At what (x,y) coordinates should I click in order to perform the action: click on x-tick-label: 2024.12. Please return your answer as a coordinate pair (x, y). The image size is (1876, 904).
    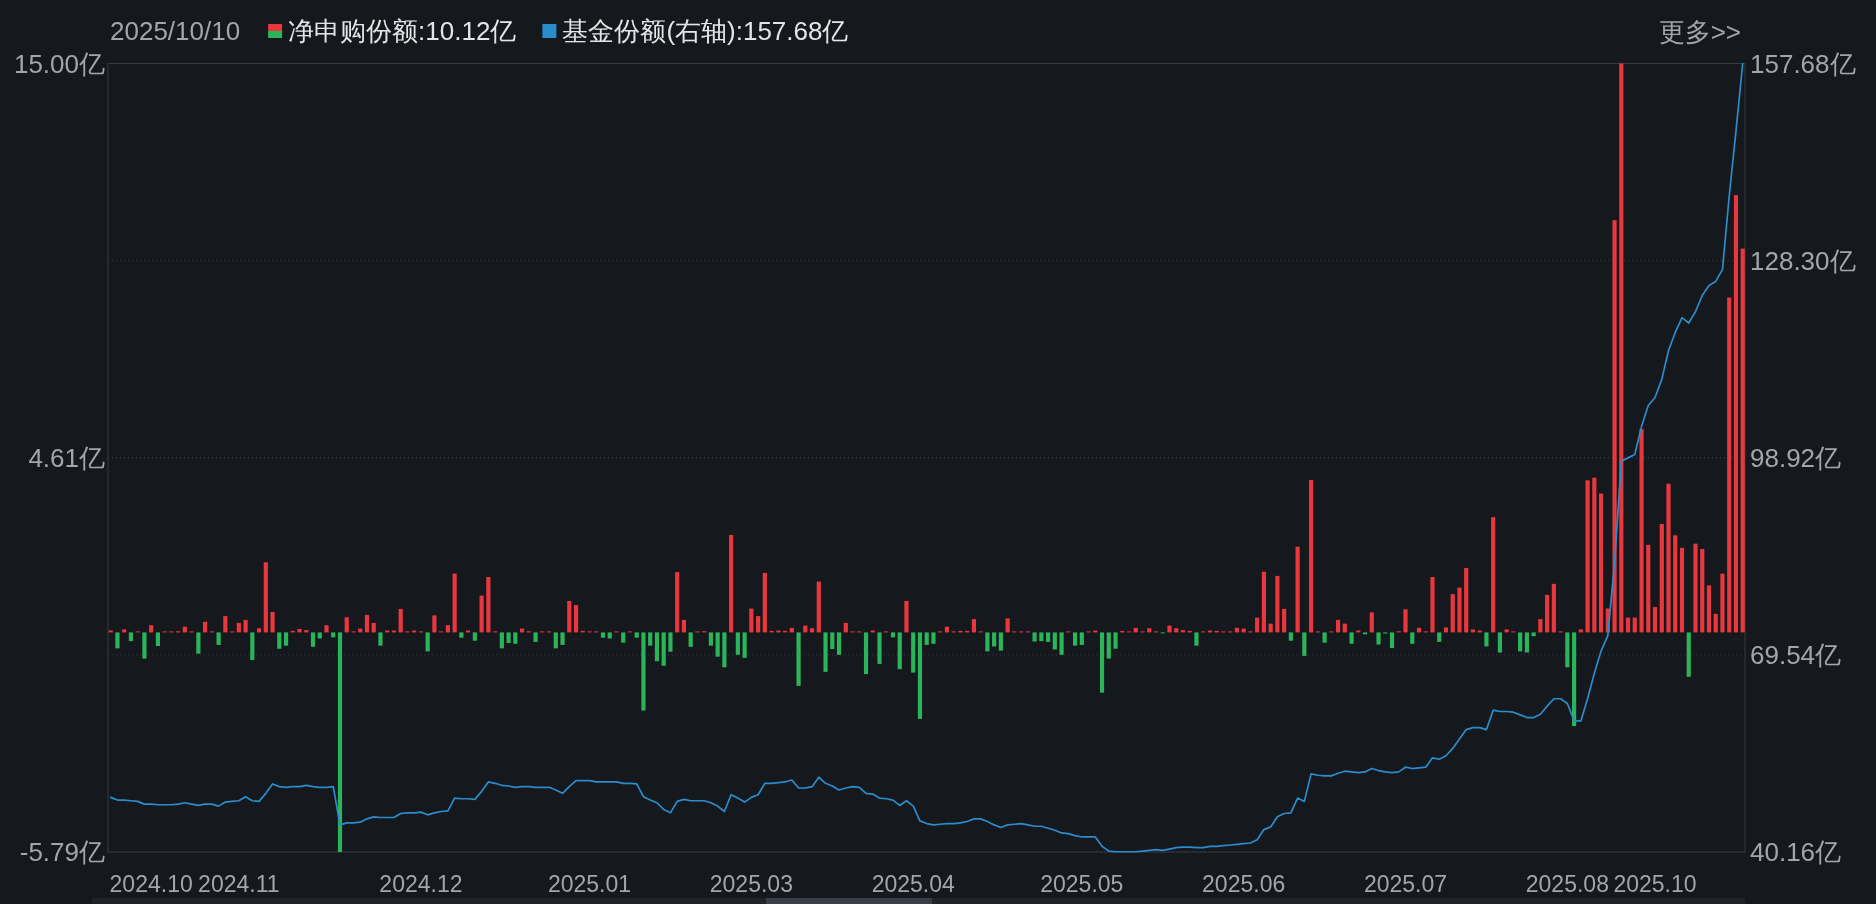
    Looking at the image, I should click on (421, 884).